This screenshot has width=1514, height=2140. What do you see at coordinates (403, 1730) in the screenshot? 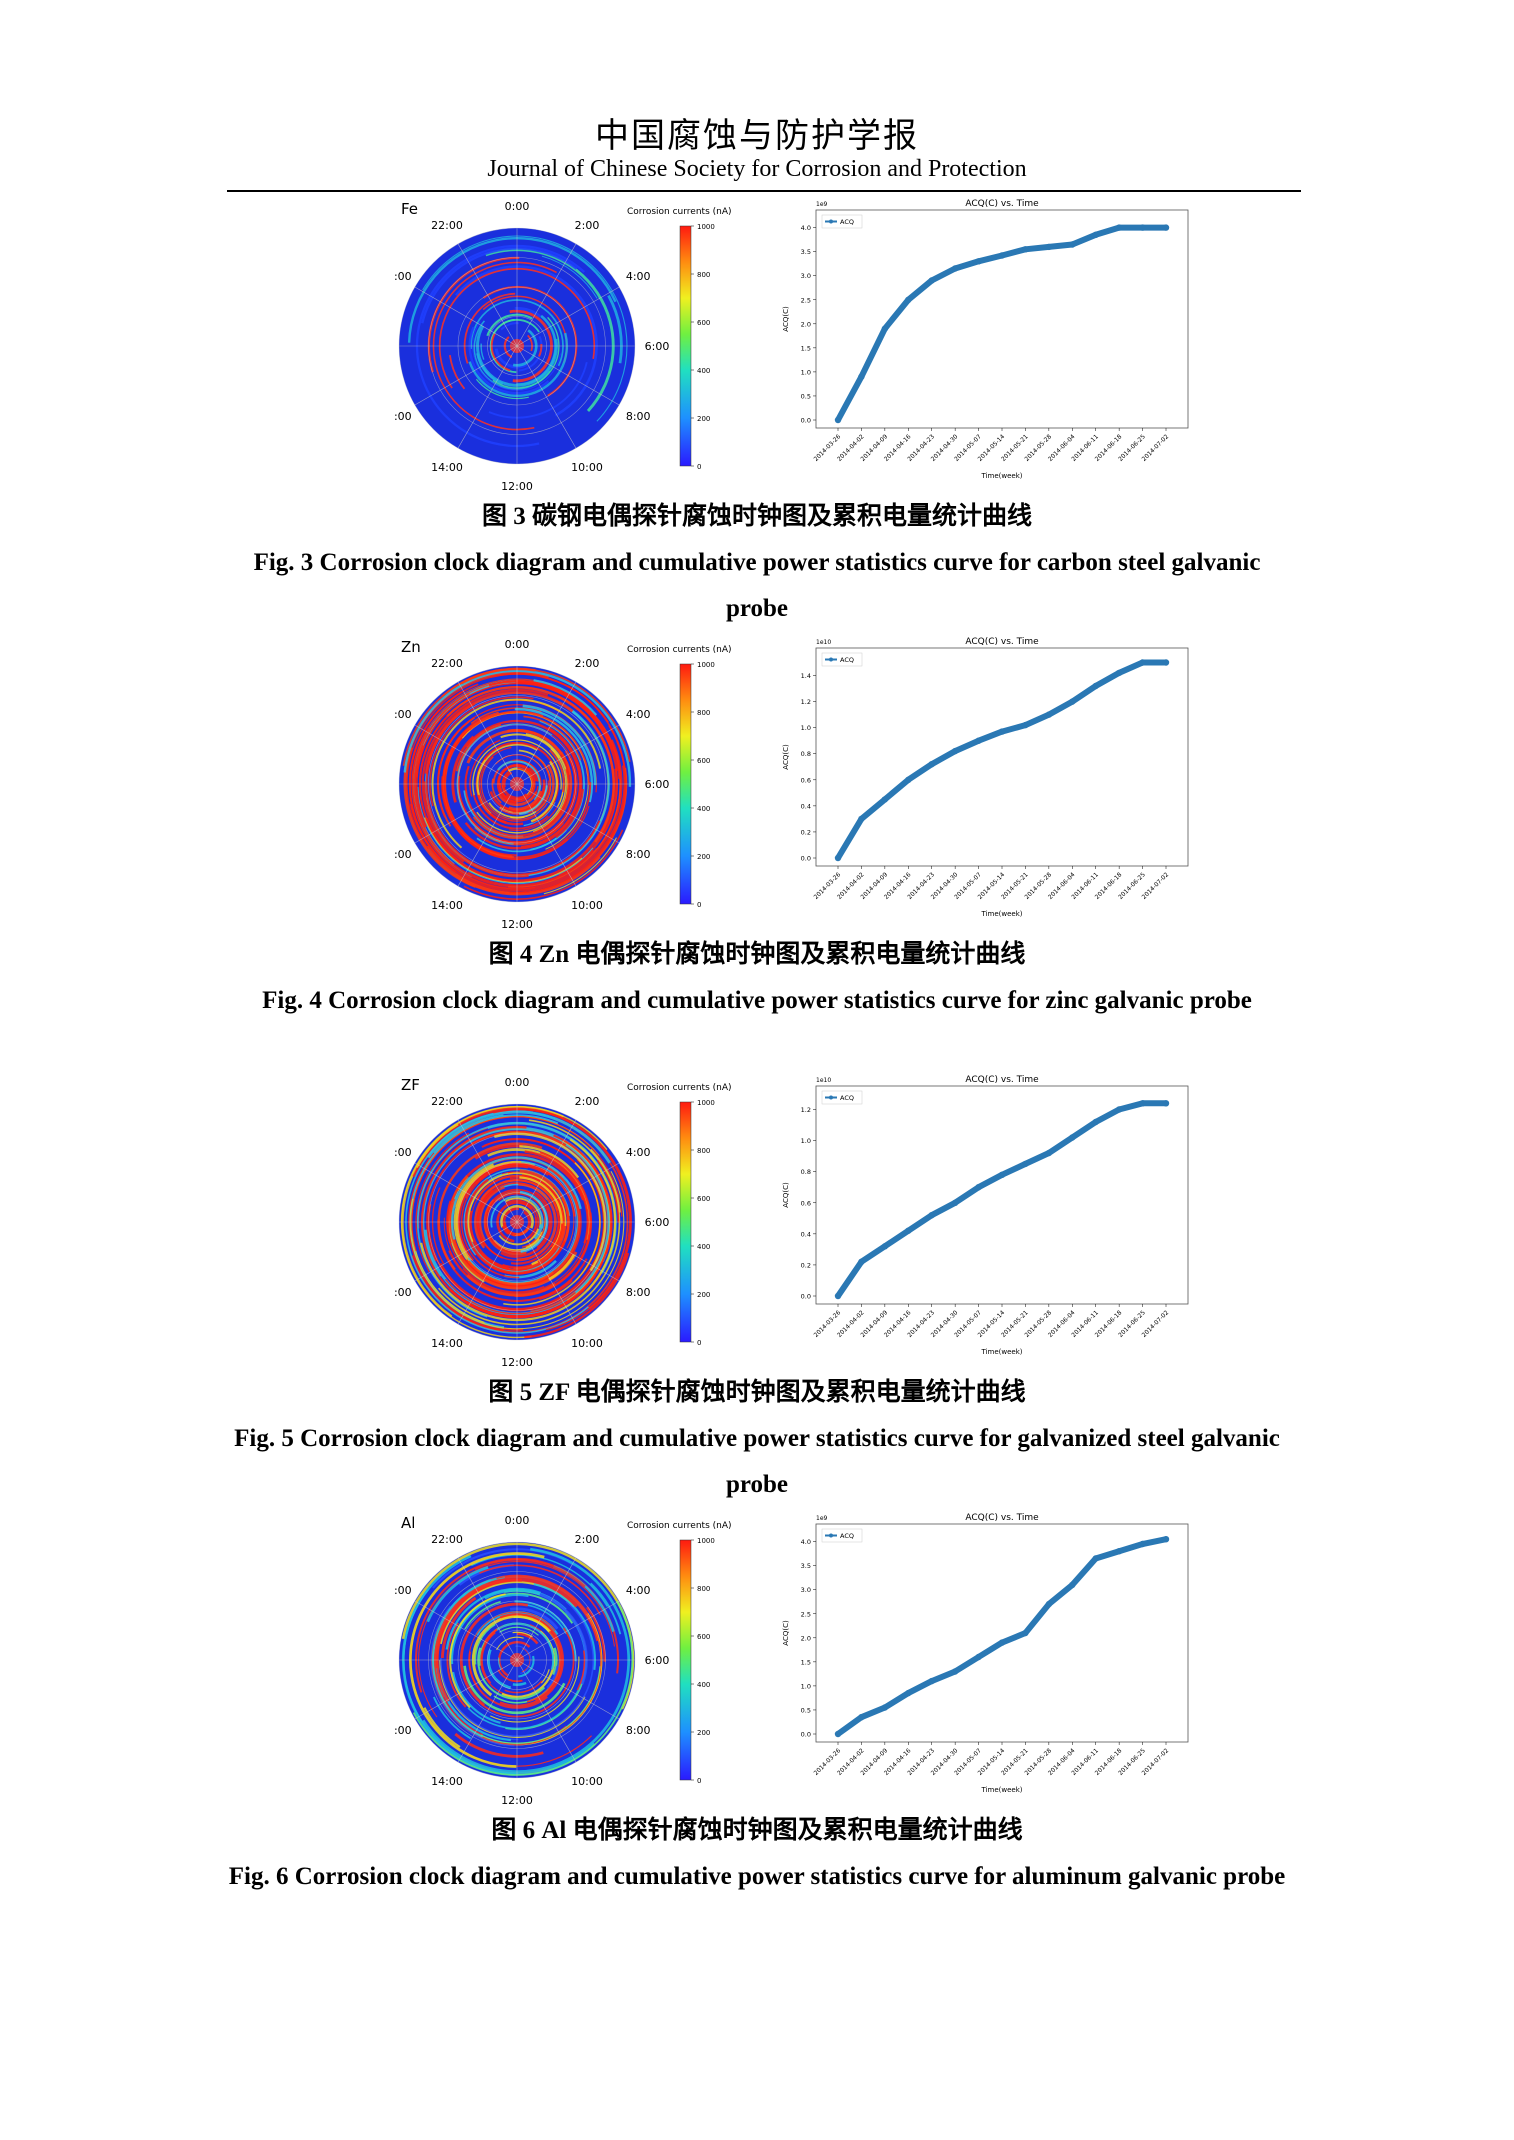
I see `hour-label: 16:00` at bounding box center [403, 1730].